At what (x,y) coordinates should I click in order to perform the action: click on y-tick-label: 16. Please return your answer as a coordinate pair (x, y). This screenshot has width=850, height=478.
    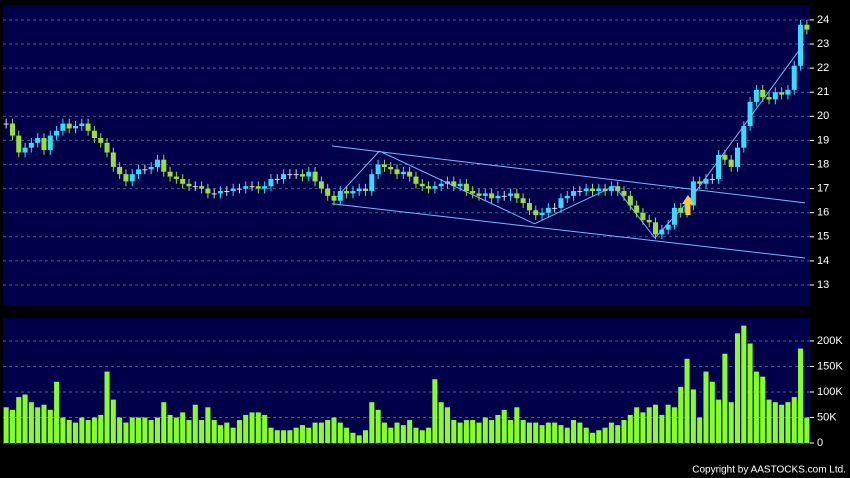
    Looking at the image, I should click on (823, 213).